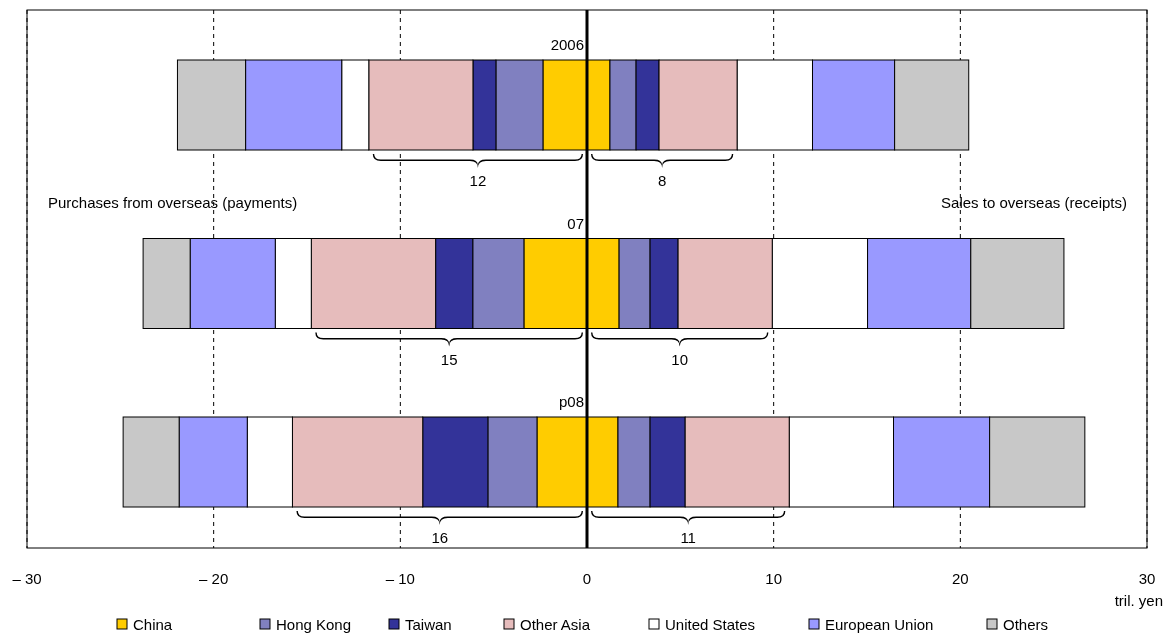 This screenshot has width=1167, height=639. Describe the element at coordinates (960, 578) in the screenshot. I see `x-tick-label: 20` at that location.